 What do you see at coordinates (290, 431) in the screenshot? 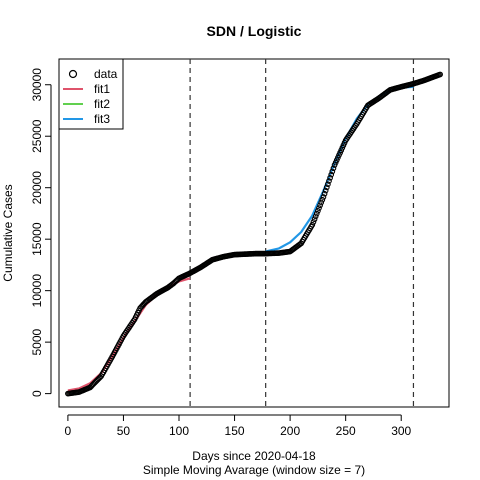
I see `x-tick-label: 200` at bounding box center [290, 431].